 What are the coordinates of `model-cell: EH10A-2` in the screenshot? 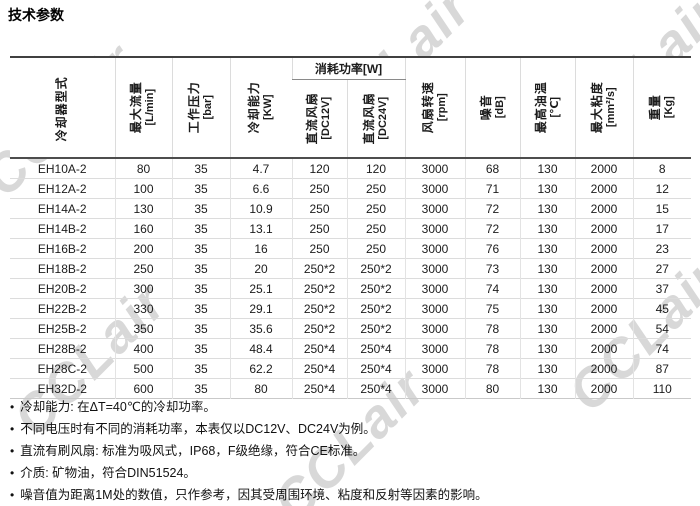 It's located at (62, 168).